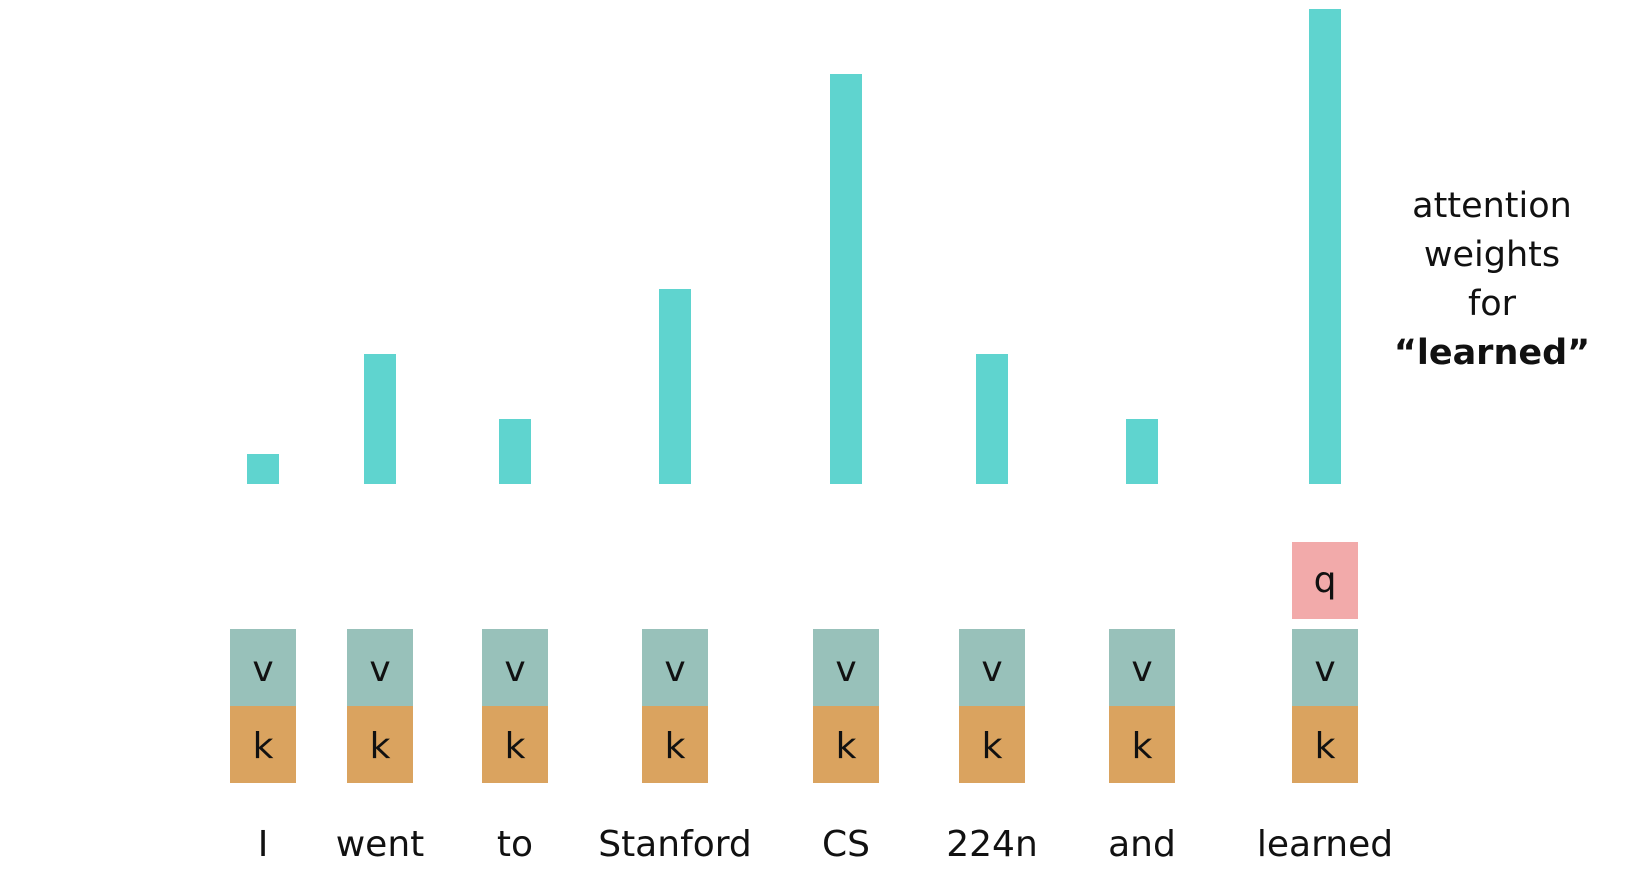 The height and width of the screenshot is (890, 1628). I want to click on token-label: 224n, so click(992, 844).